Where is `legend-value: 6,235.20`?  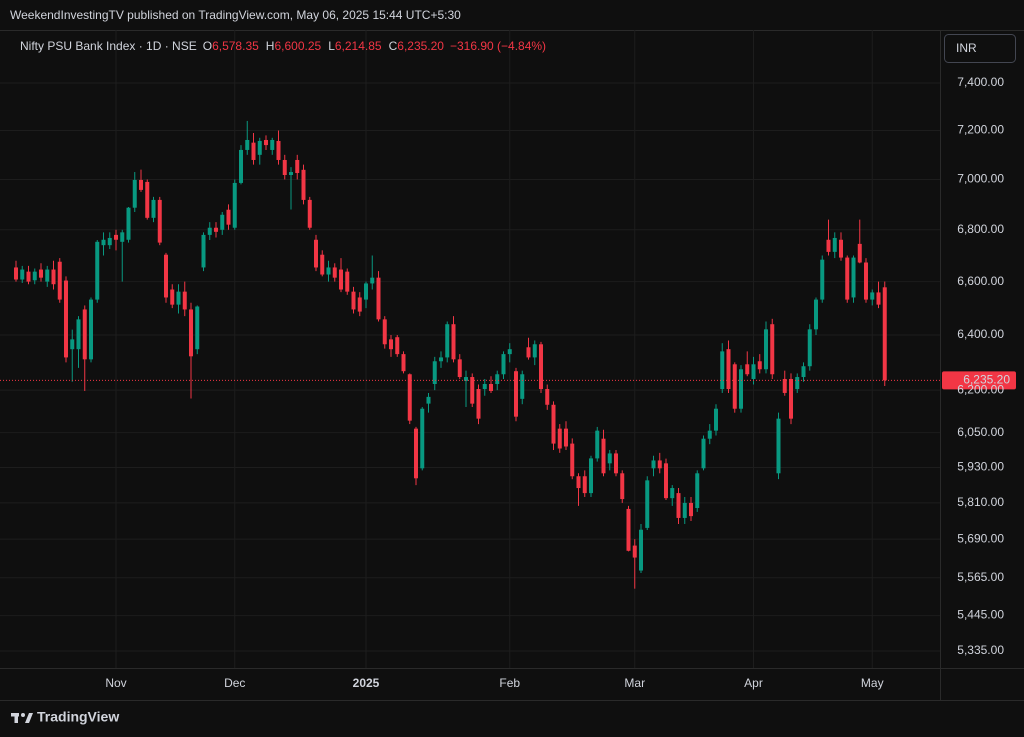 legend-value: 6,235.20 is located at coordinates (420, 46).